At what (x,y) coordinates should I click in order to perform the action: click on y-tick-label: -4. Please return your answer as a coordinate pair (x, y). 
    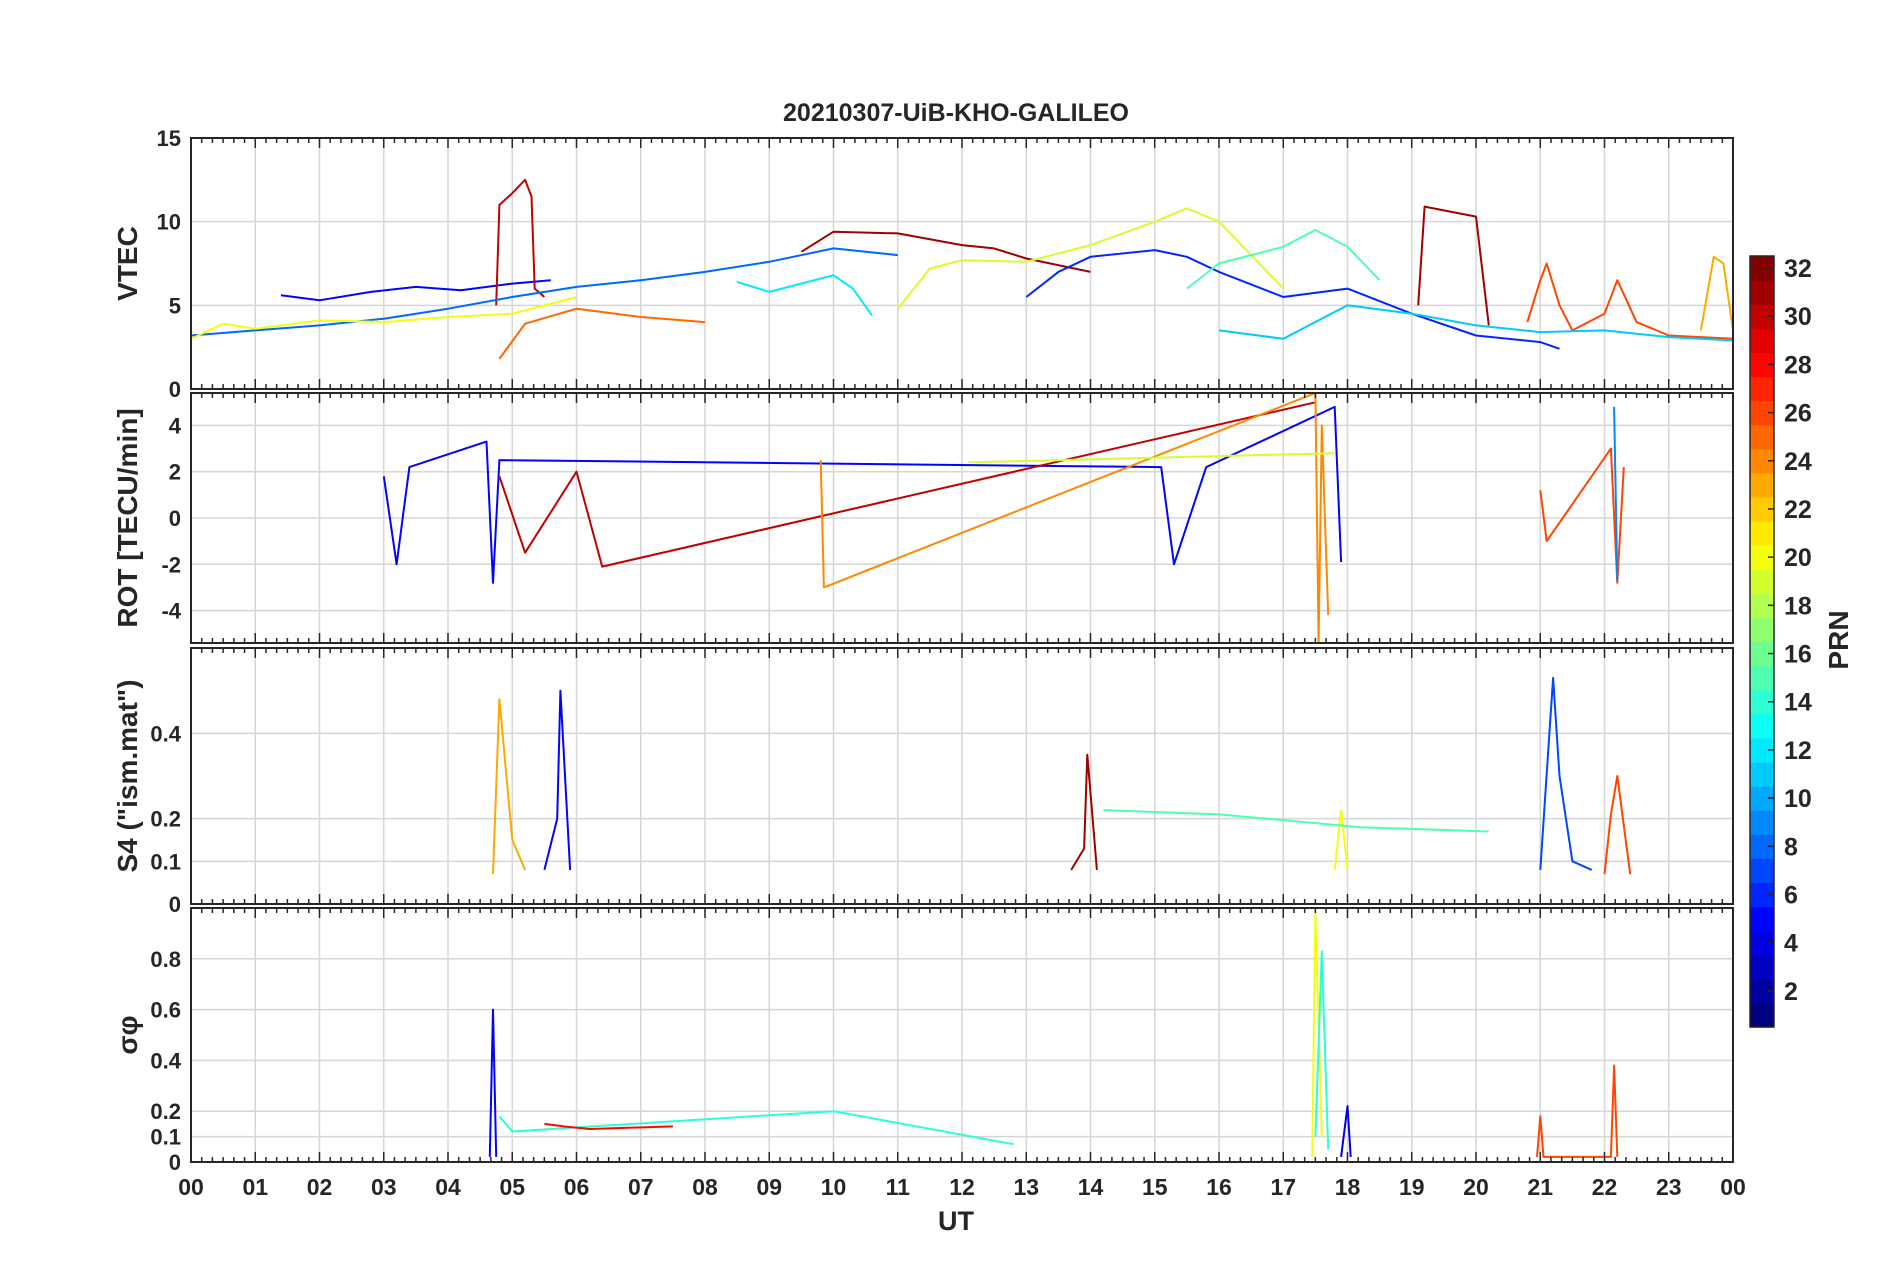
    Looking at the image, I should click on (171, 611).